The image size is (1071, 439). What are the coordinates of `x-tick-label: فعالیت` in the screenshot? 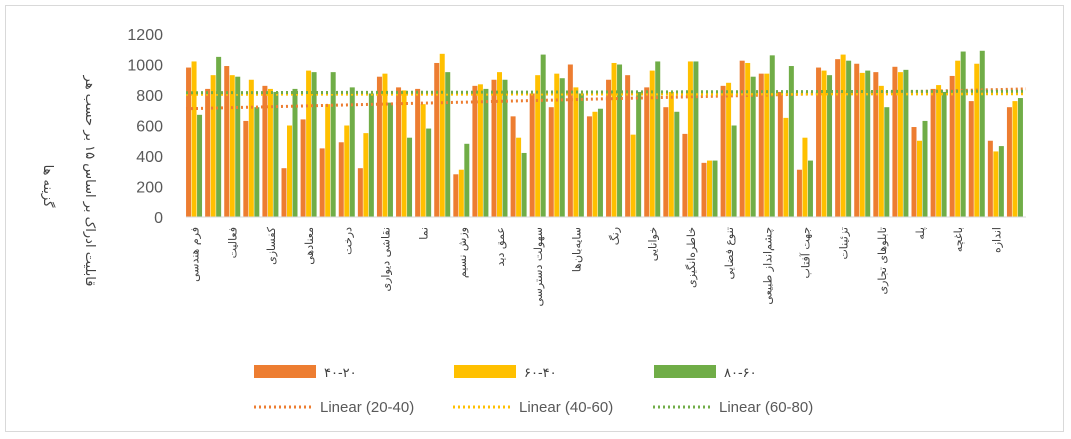 It's located at (233, 242).